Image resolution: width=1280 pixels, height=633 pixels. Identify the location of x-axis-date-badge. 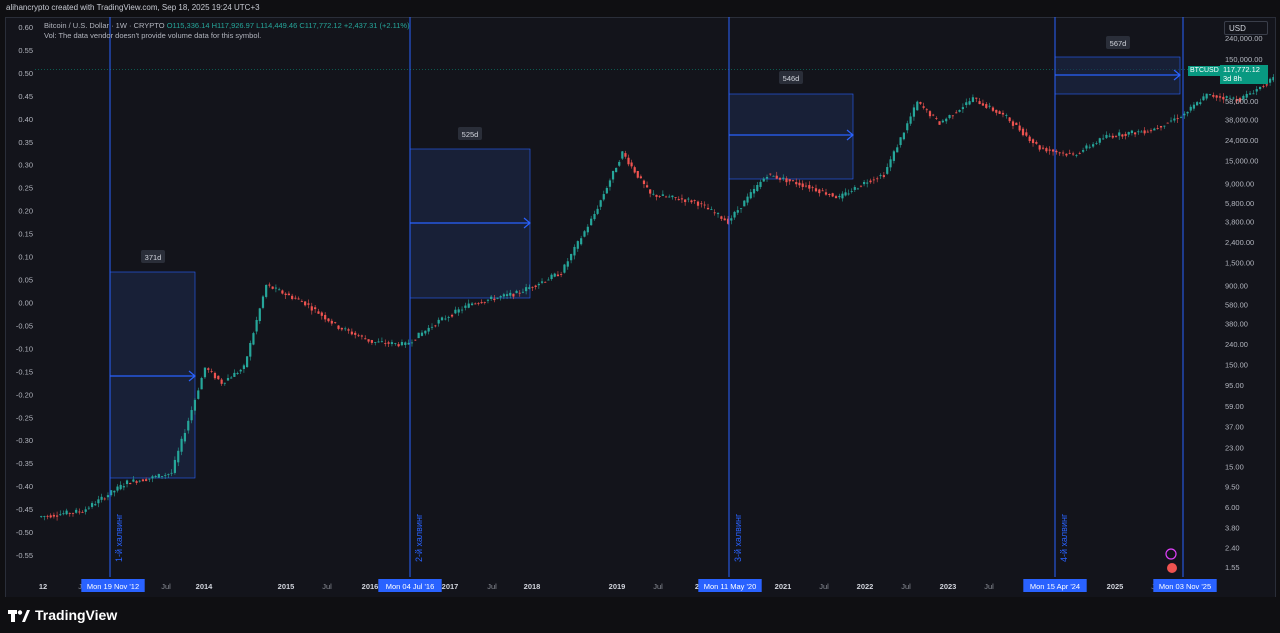
(730, 585).